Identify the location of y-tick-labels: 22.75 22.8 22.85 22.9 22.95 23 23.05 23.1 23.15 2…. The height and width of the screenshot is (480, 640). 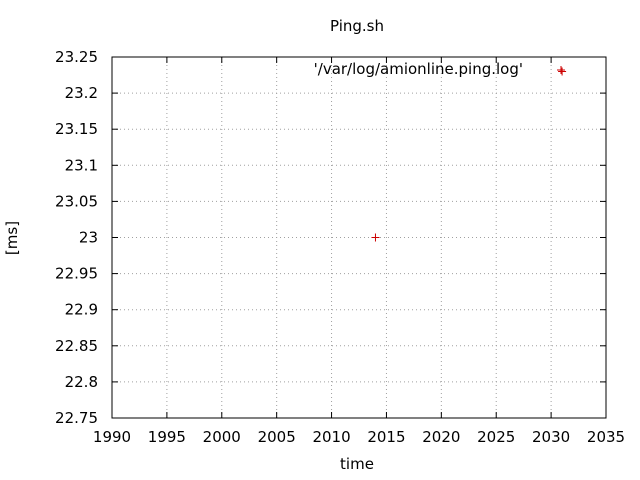
(76, 237).